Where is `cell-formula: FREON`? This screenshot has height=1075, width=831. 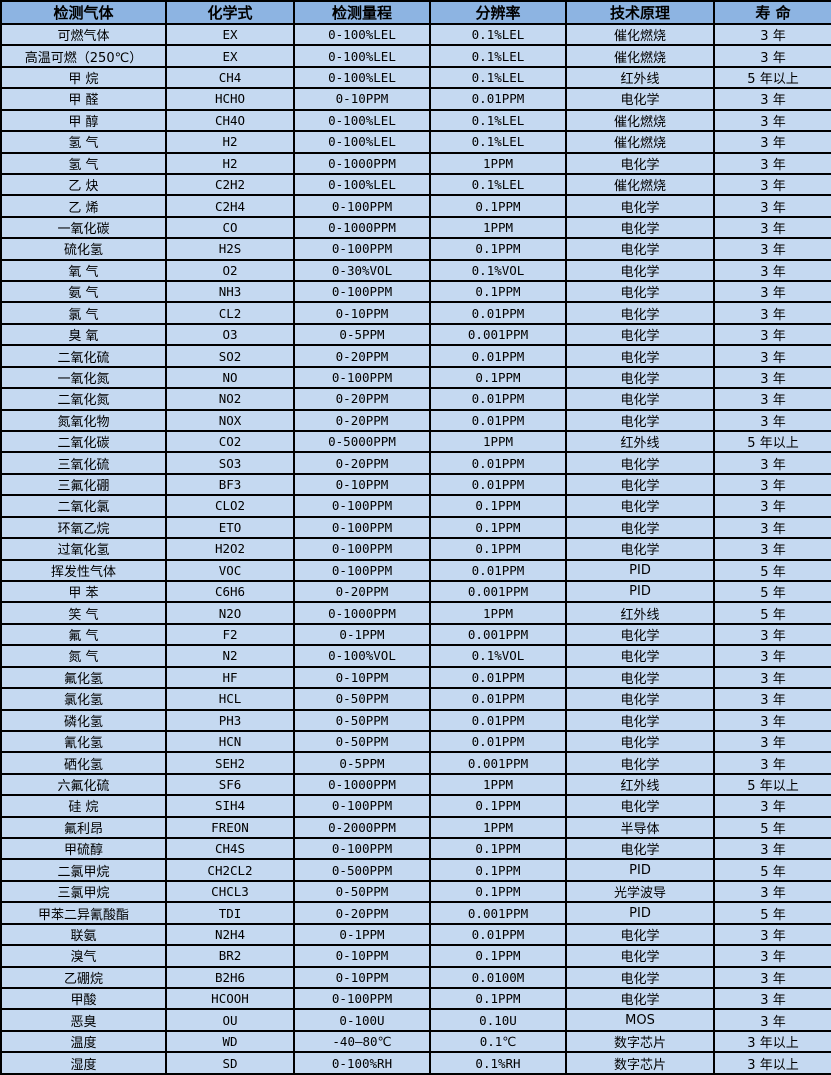 cell-formula: FREON is located at coordinates (230, 827).